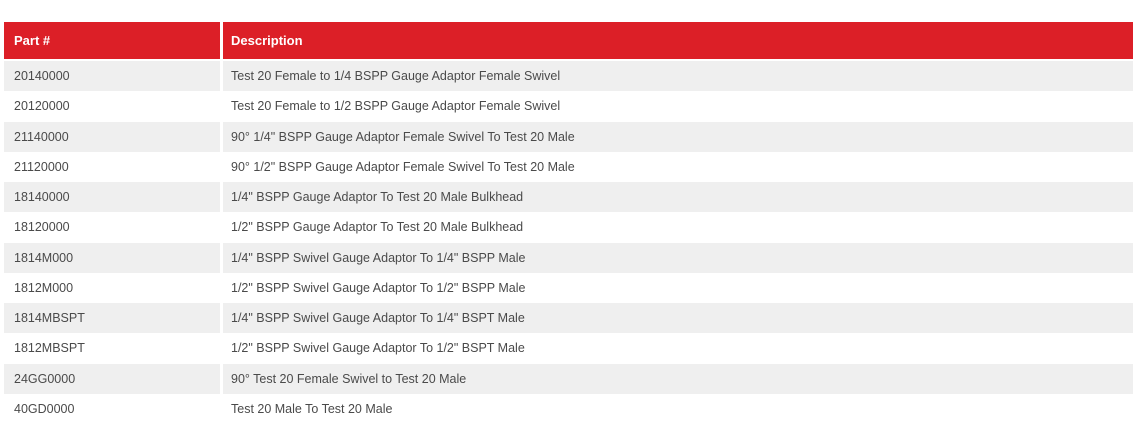  Describe the element at coordinates (112, 227) in the screenshot. I see `part-number-cell: 18120000` at that location.